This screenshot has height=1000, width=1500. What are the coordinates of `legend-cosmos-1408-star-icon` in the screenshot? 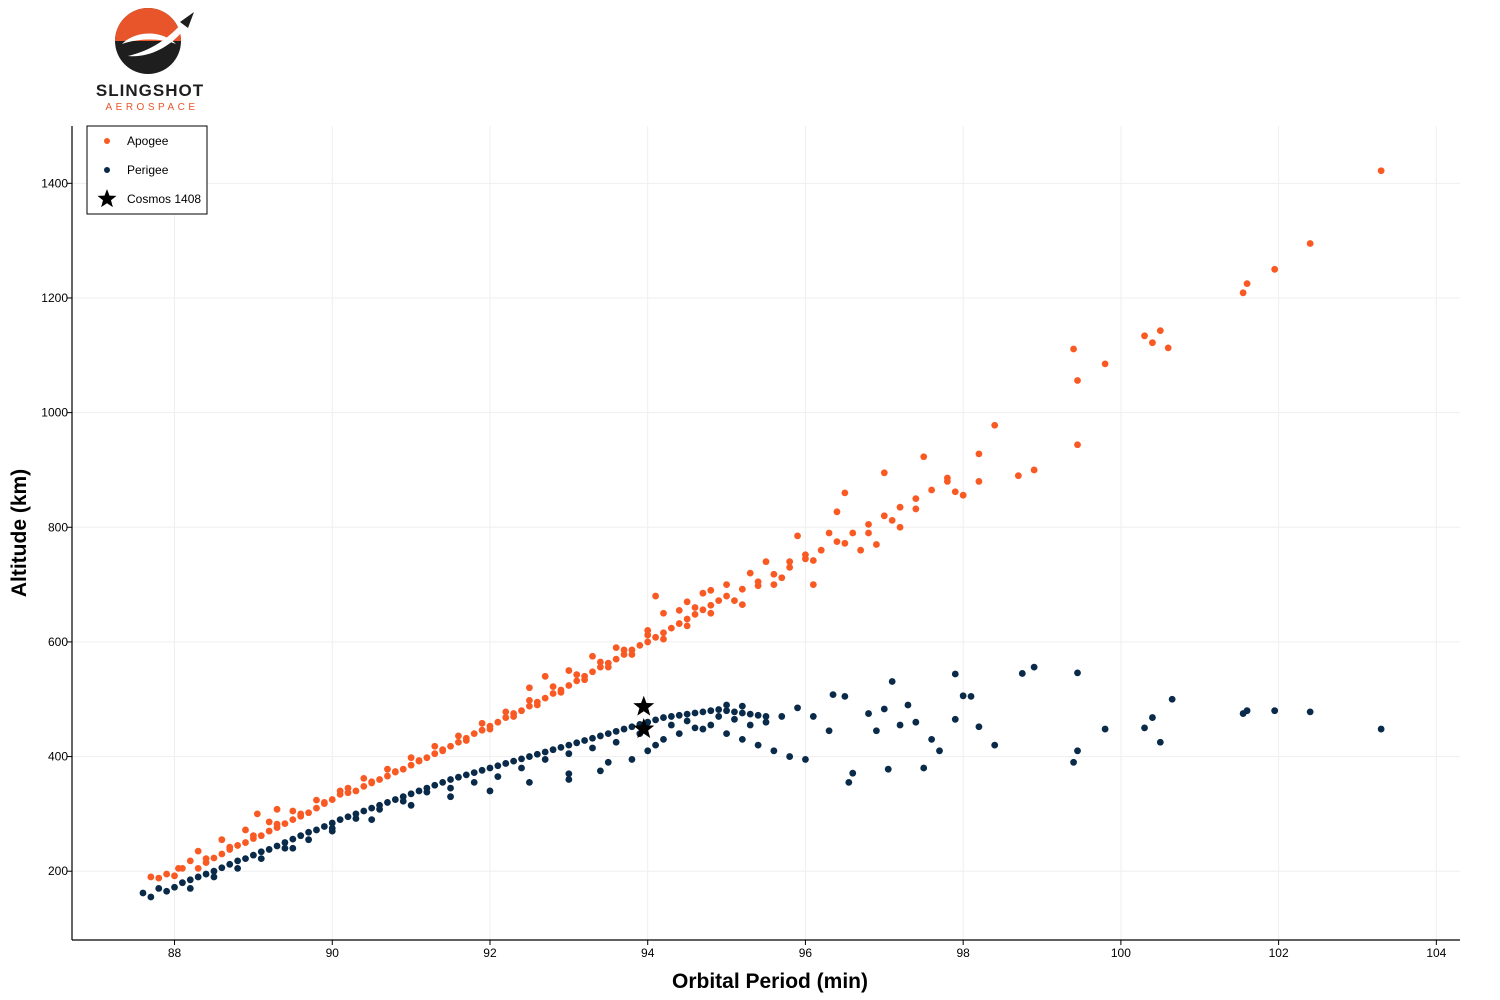 It's located at (107, 198).